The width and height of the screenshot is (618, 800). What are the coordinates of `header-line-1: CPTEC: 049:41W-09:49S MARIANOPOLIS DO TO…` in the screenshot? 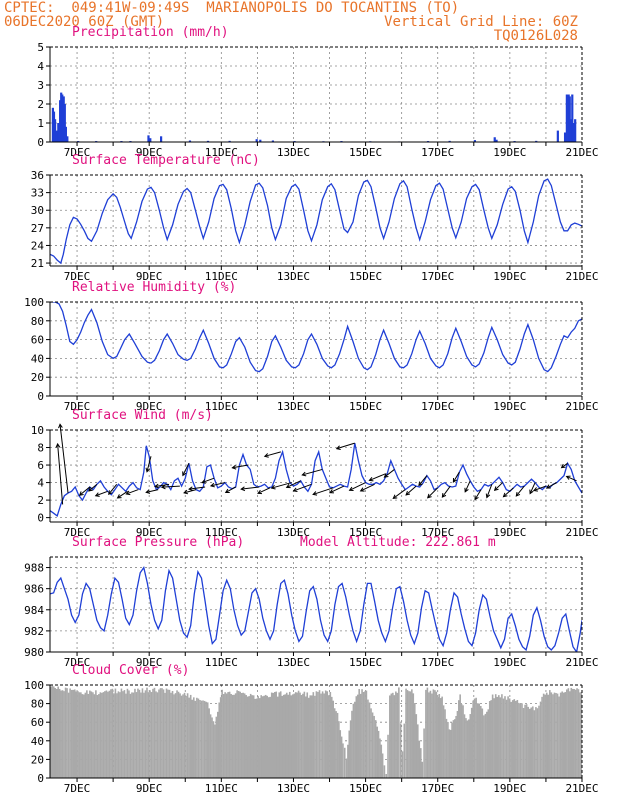 It's located at (232, 8).